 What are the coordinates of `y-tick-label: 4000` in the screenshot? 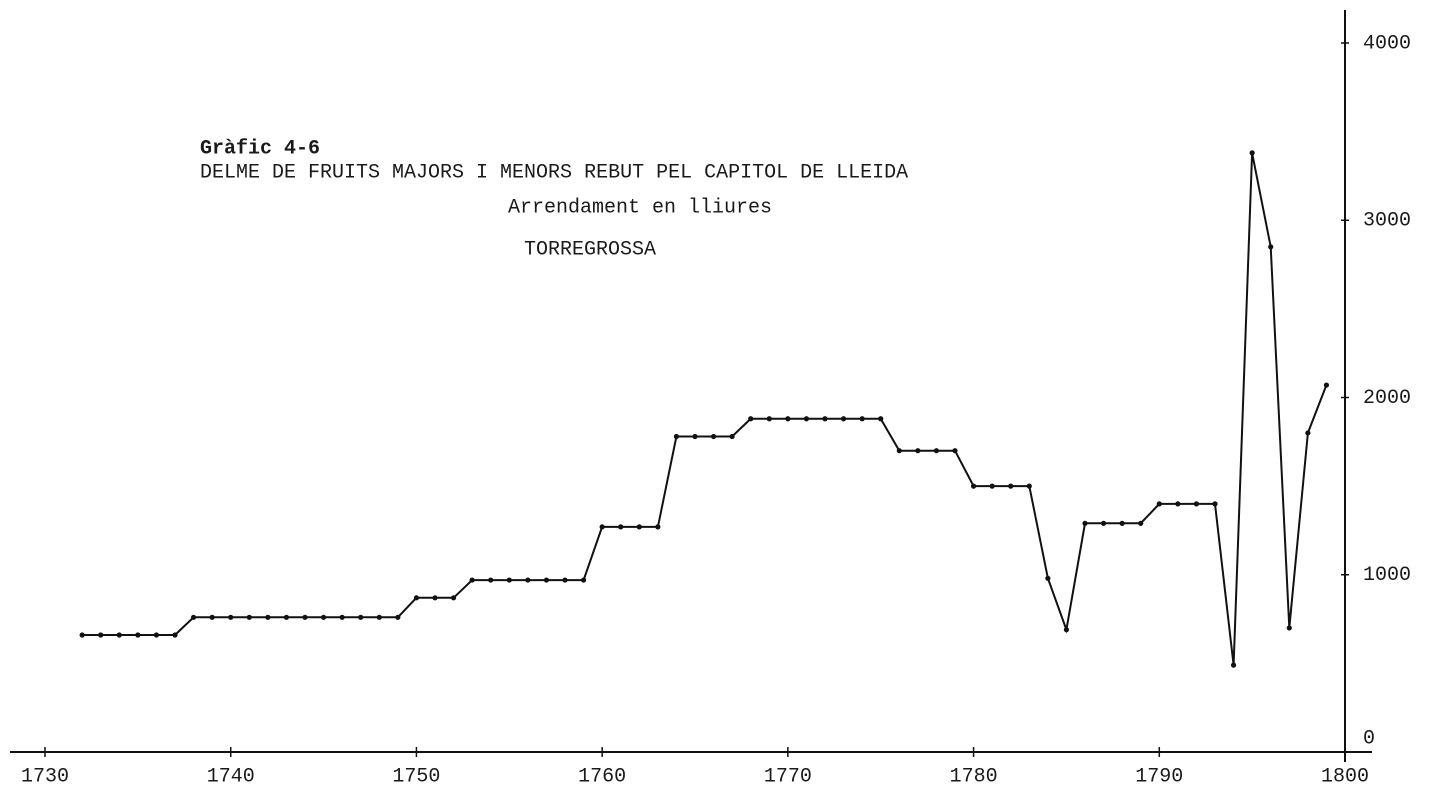 It's located at (1387, 43).